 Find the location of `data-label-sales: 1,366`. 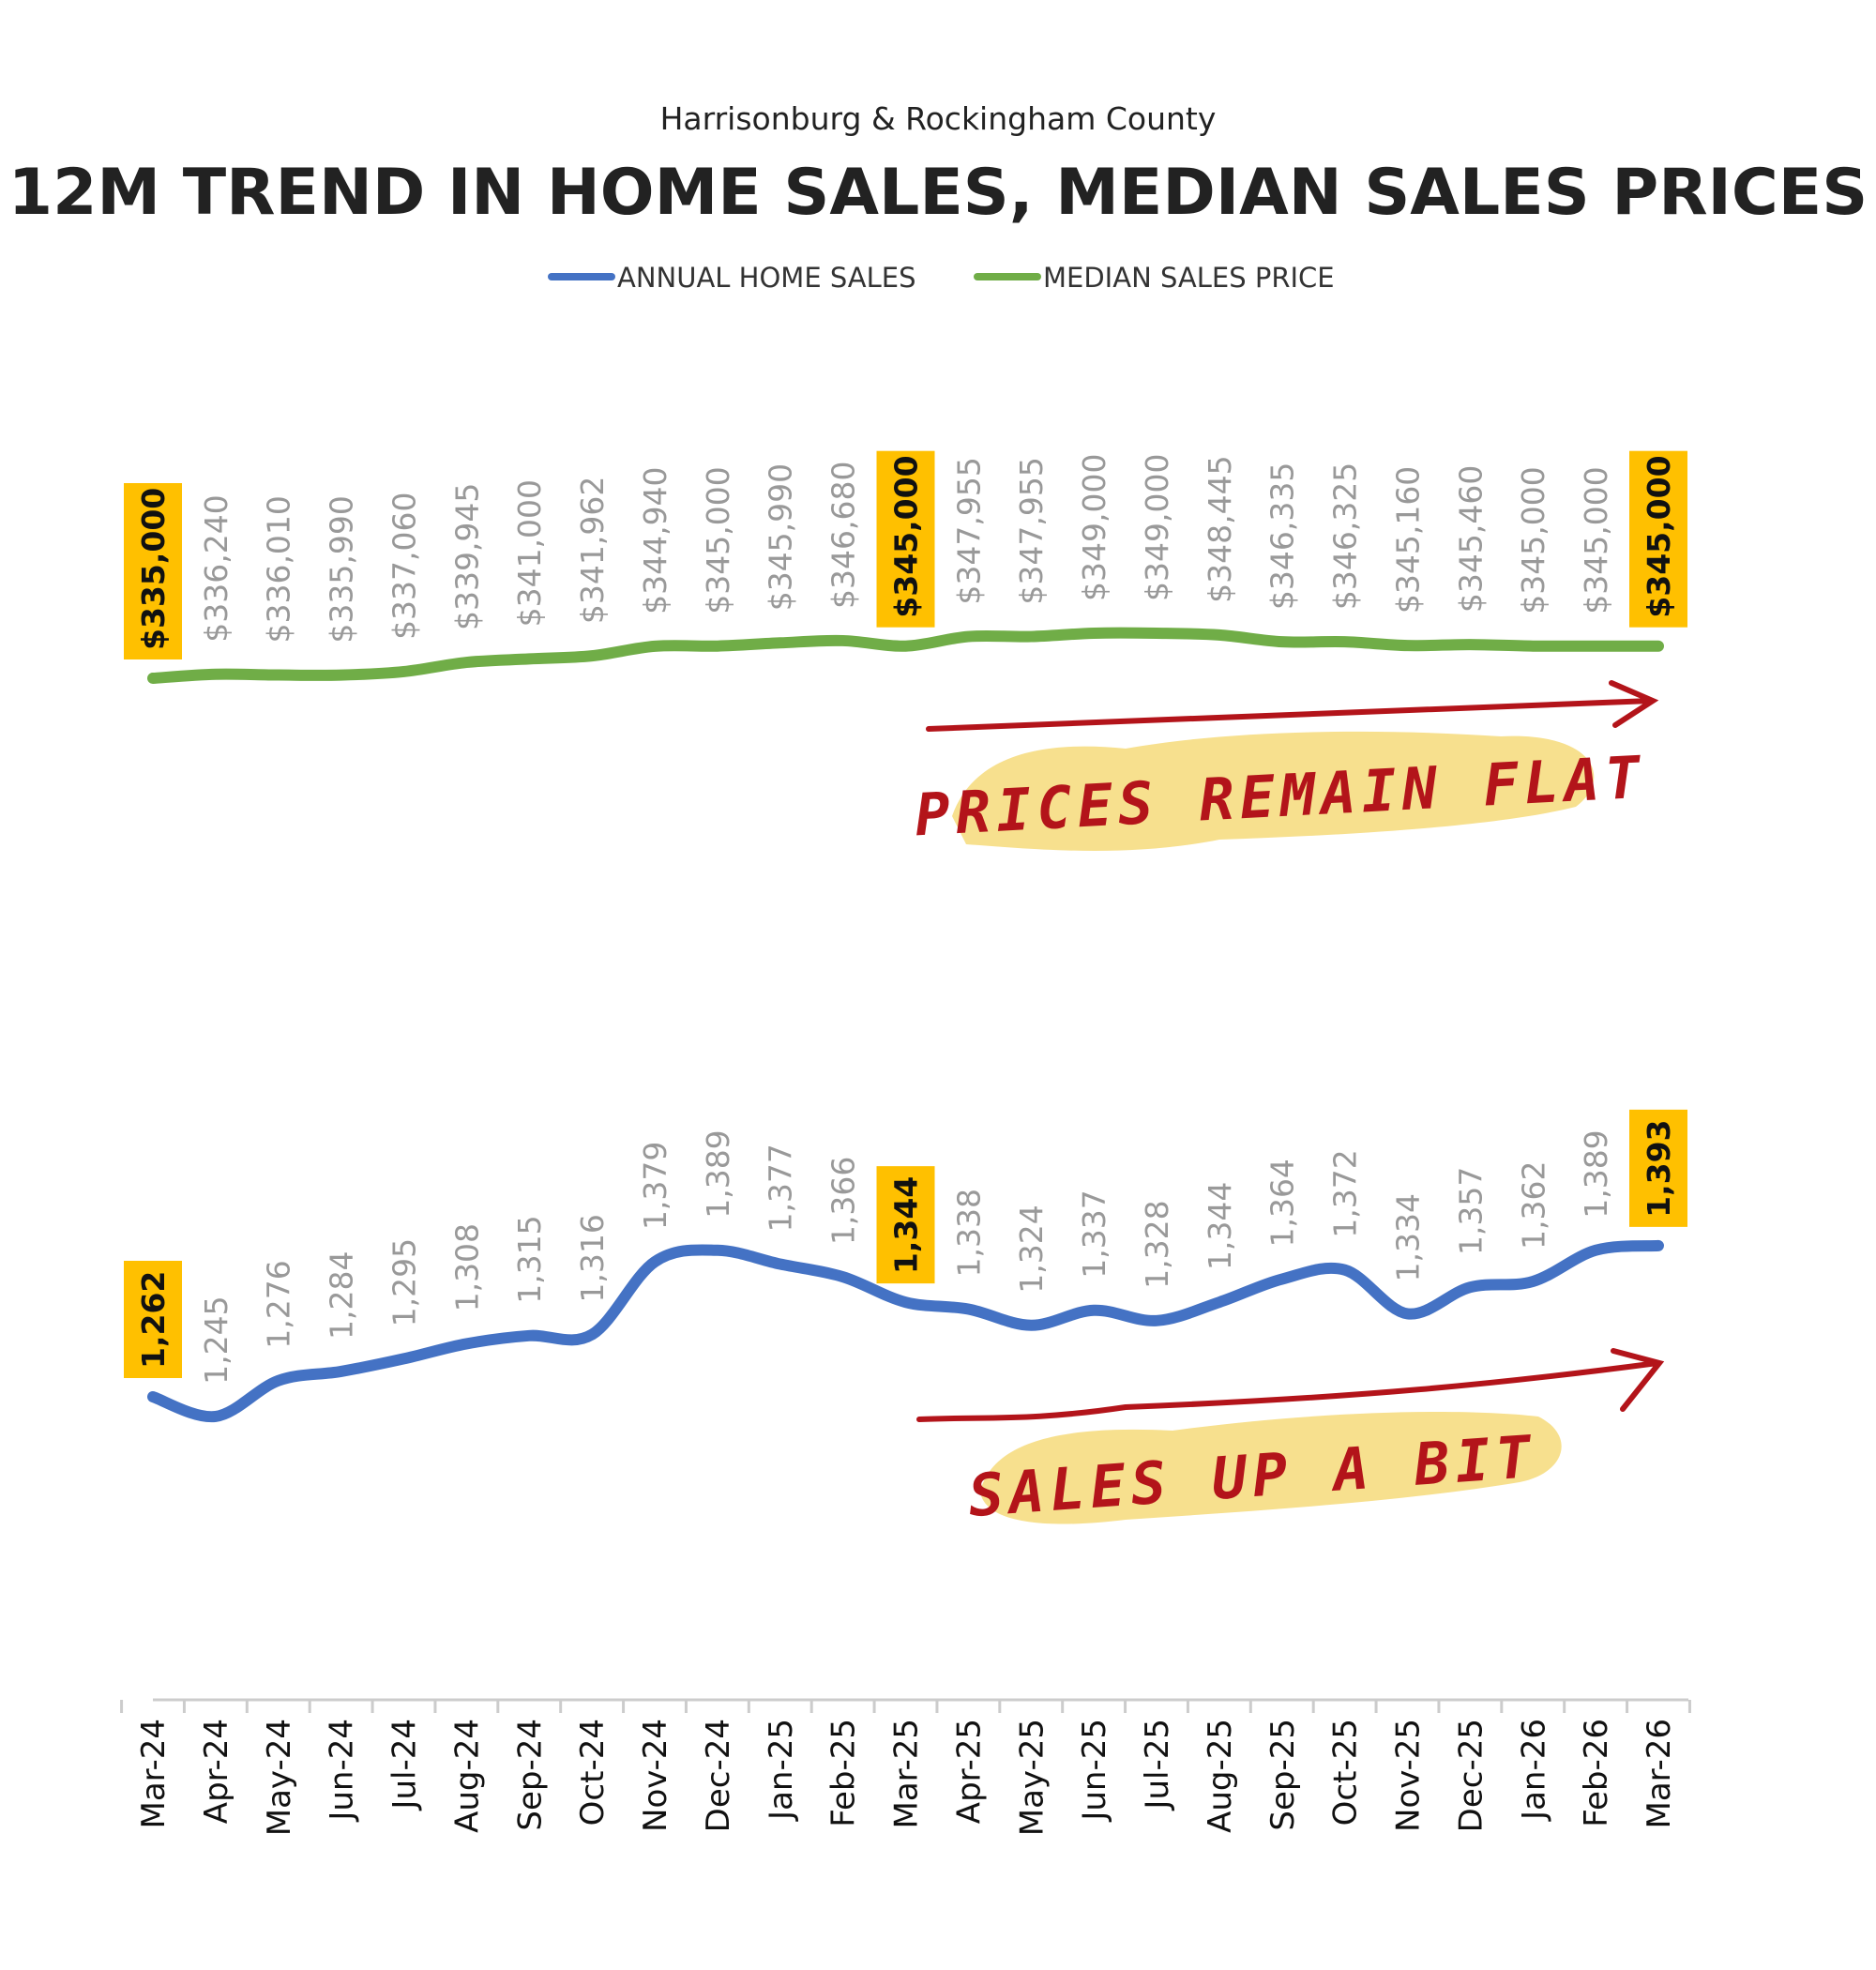

data-label-sales: 1,366 is located at coordinates (843, 1201).